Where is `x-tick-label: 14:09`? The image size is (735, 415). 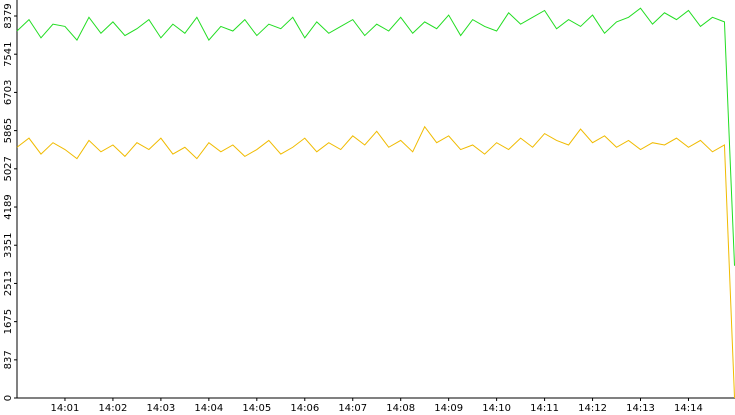 x-tick-label: 14:09 is located at coordinates (448, 408).